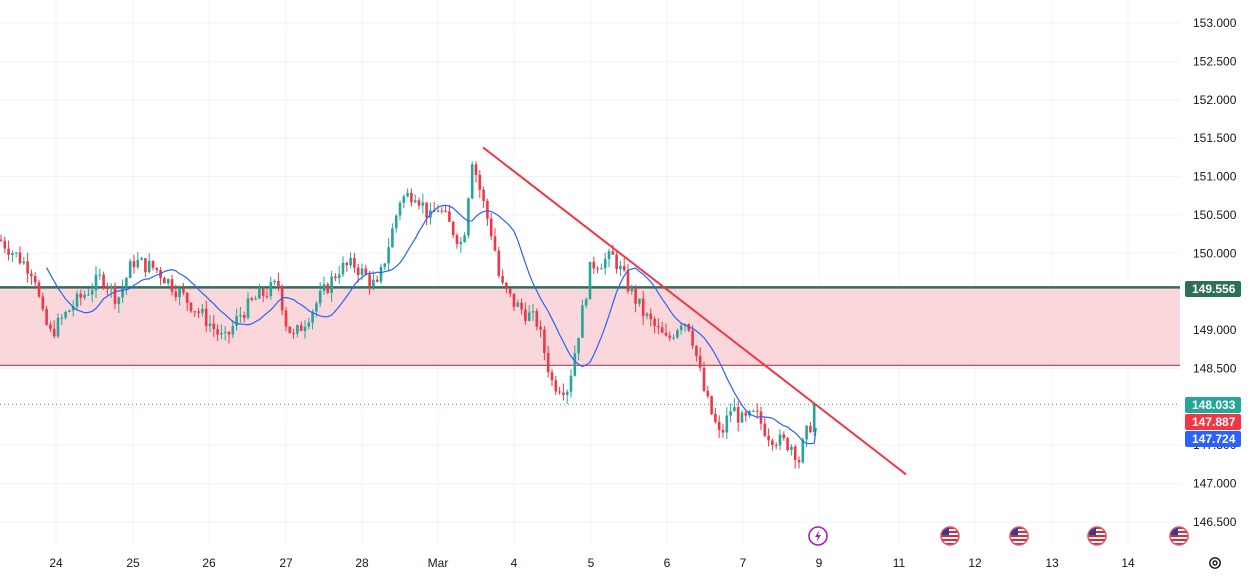 The width and height of the screenshot is (1256, 583). I want to click on price-label-badge: 147.724, so click(1213, 439).